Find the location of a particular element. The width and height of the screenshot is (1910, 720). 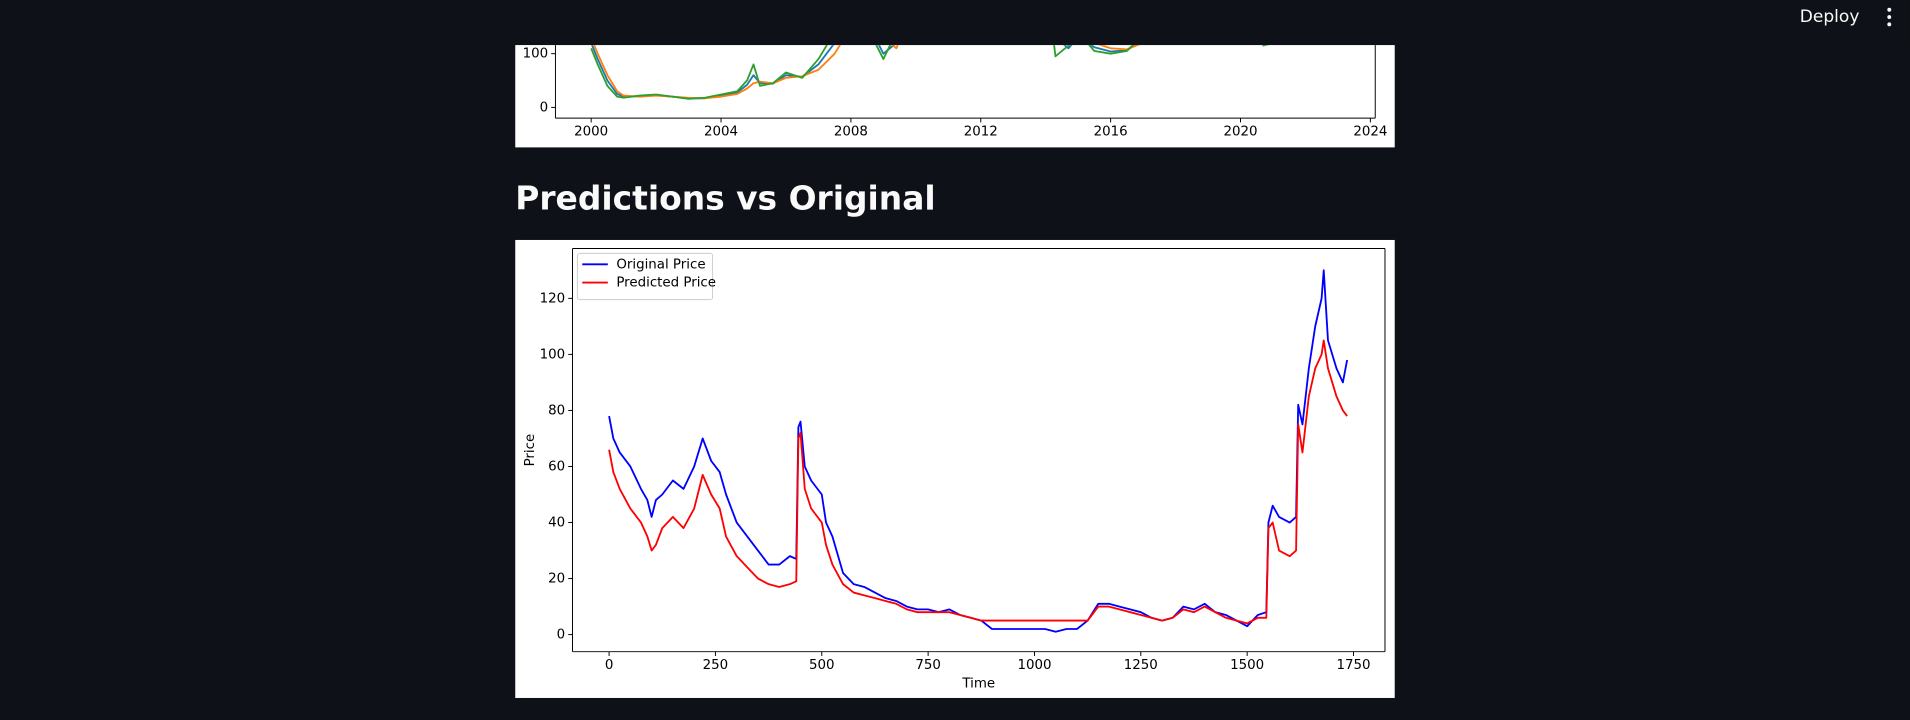

y-tick-label: 60 is located at coordinates (556, 466).